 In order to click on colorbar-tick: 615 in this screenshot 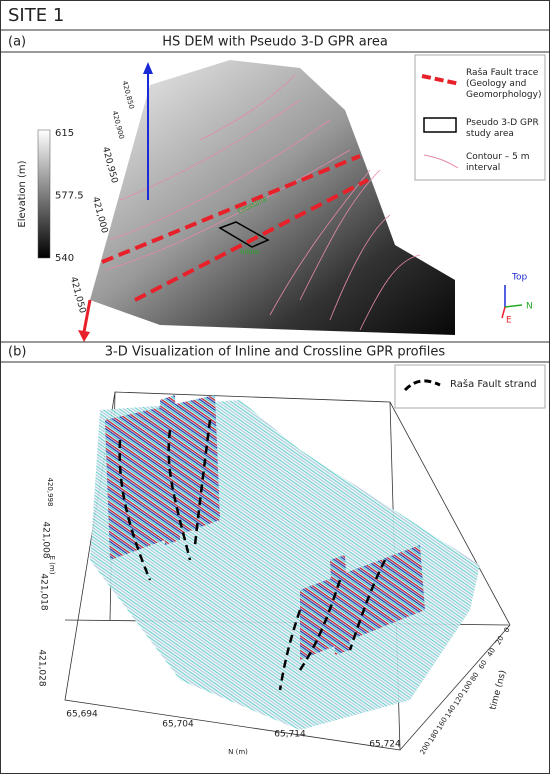, I will do `click(64, 133)`.